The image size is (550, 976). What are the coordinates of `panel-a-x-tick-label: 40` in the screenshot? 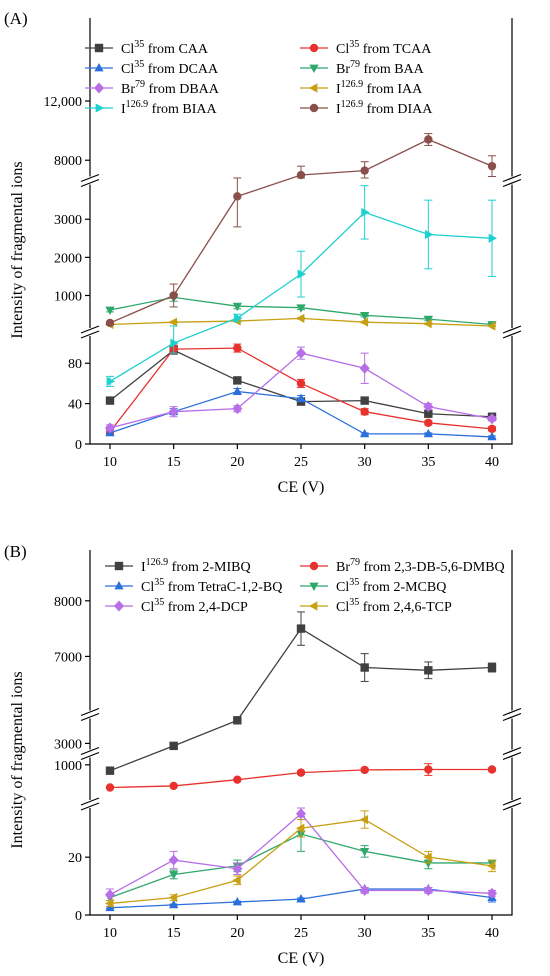 It's located at (492, 462).